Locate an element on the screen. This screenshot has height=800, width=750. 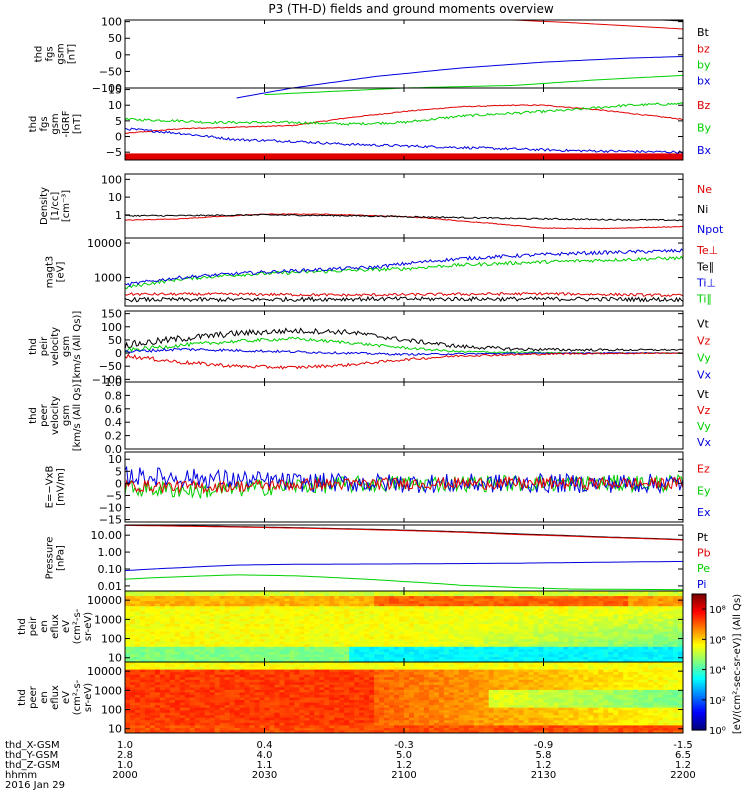
y-axis-label-line: peir is located at coordinates (33, 626).